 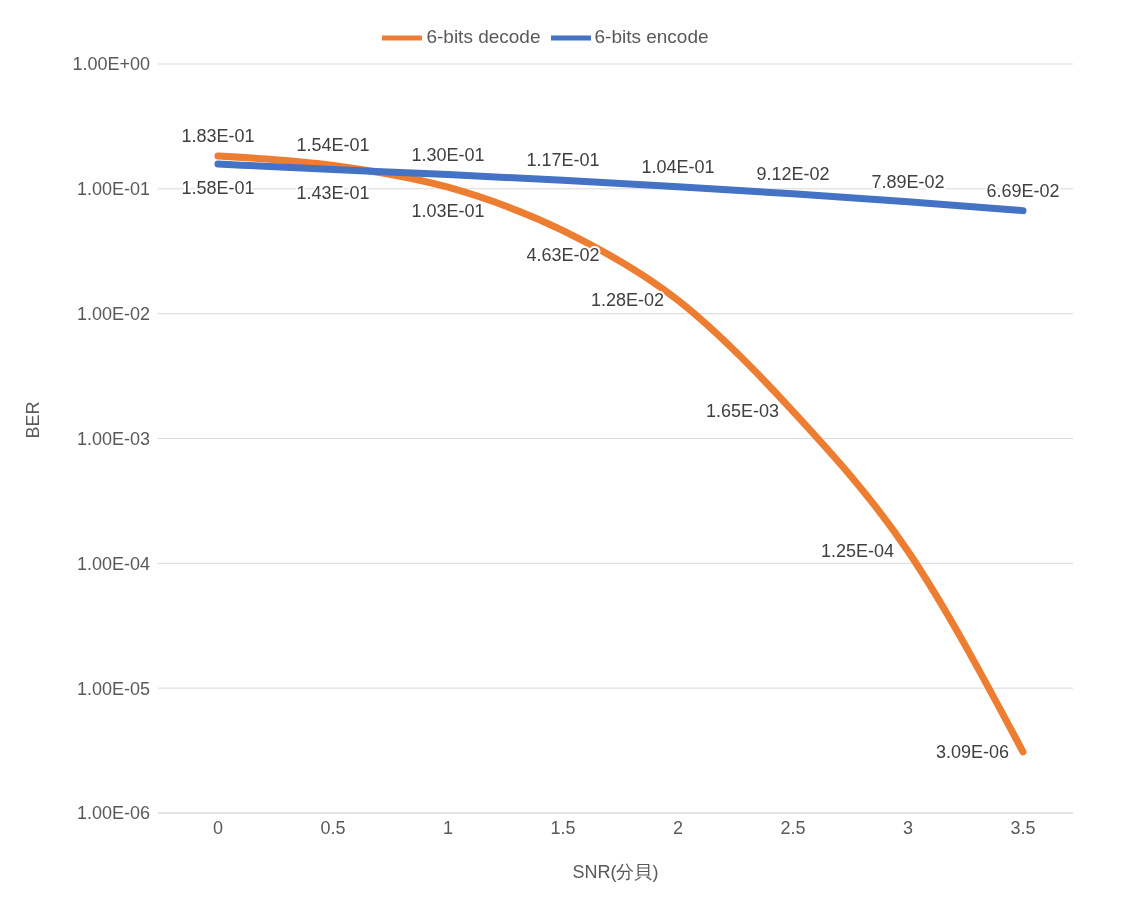 I want to click on y-tick-label: 1.00E-03, so click(x=113, y=438).